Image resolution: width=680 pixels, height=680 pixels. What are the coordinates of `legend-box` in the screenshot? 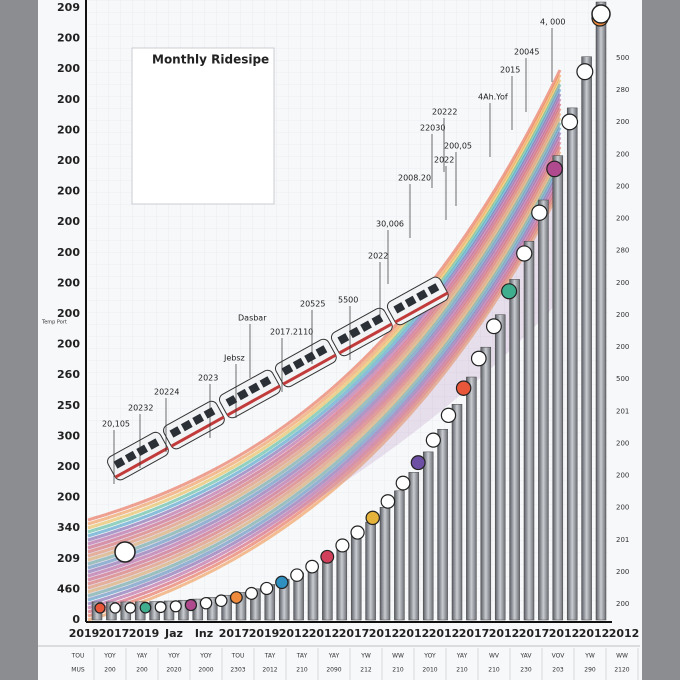 It's located at (203, 126).